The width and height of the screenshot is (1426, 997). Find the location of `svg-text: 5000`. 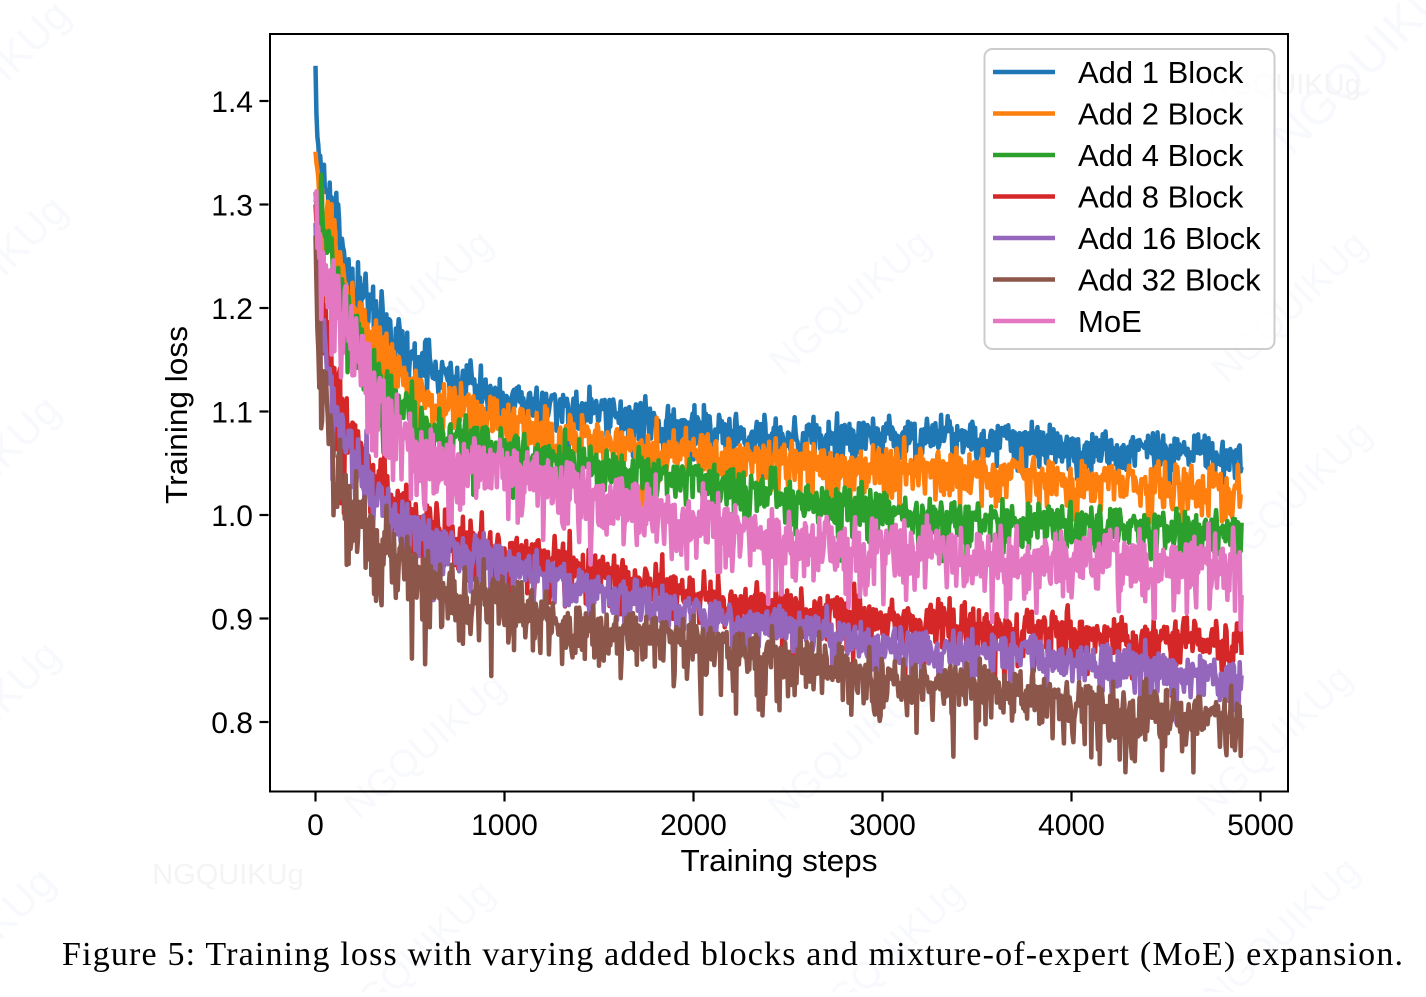

svg-text: 5000 is located at coordinates (1260, 825).